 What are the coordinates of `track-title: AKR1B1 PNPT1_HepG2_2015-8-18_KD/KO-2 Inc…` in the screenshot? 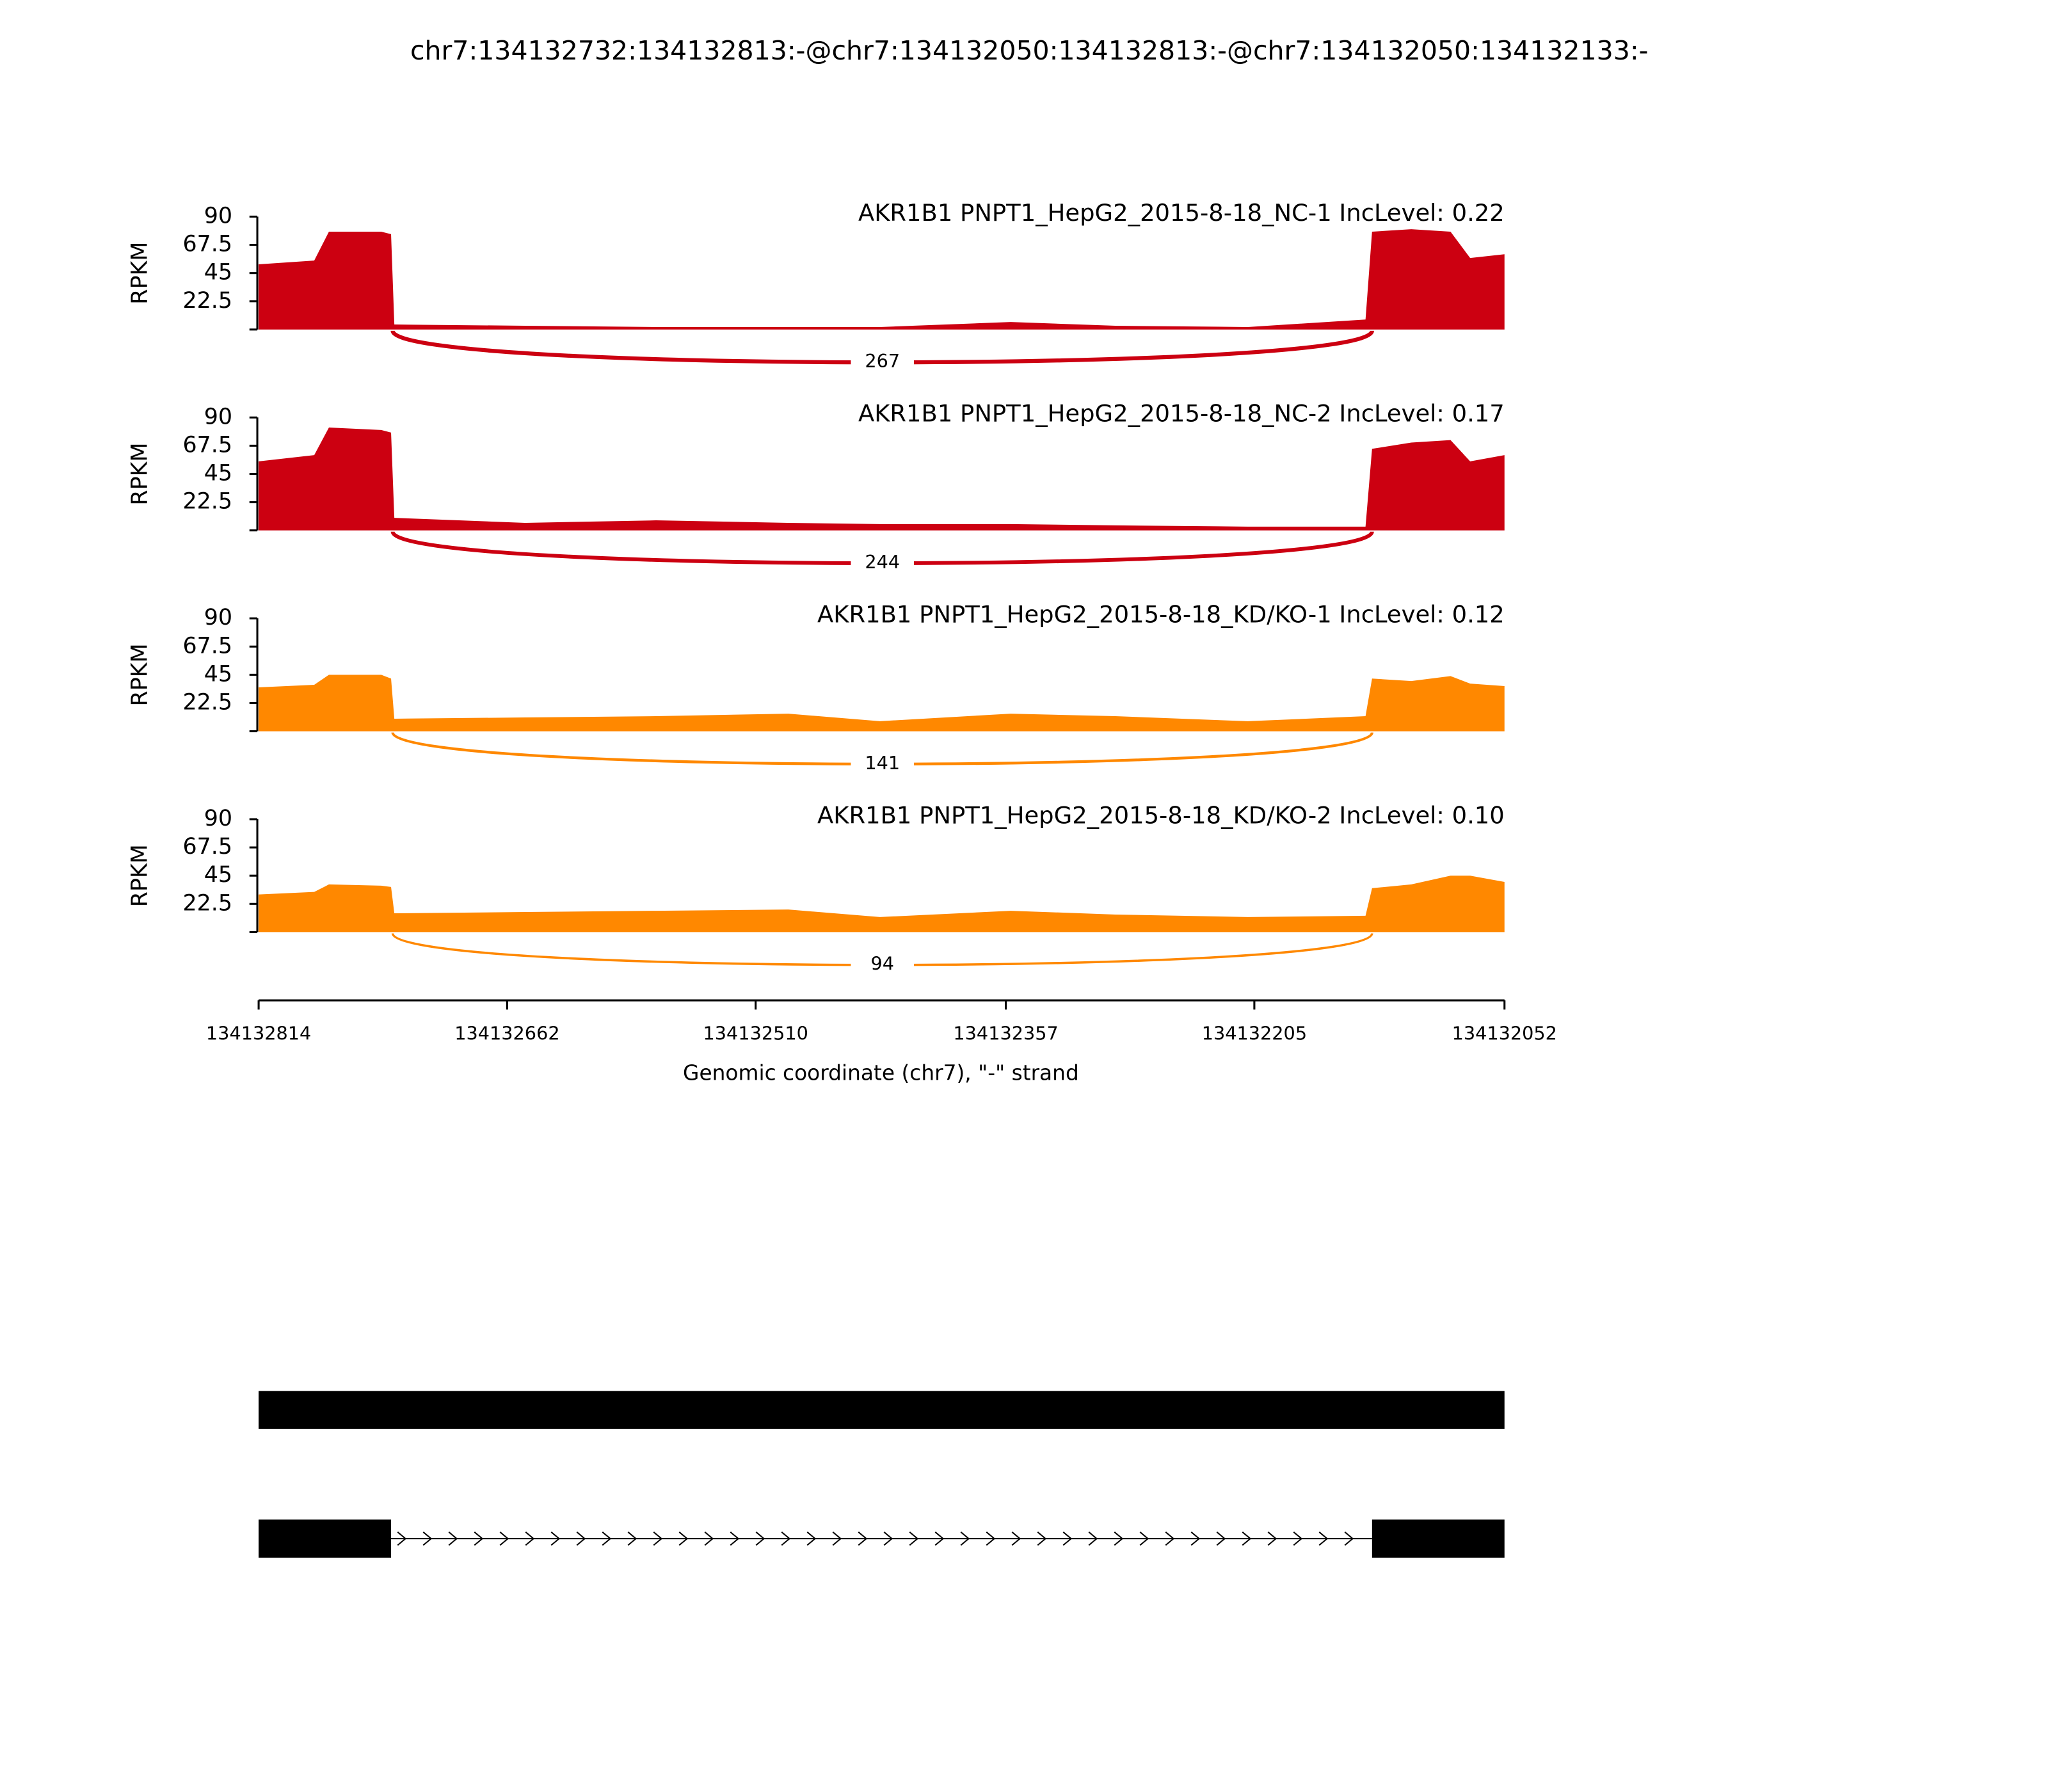 It's located at (1161, 815).